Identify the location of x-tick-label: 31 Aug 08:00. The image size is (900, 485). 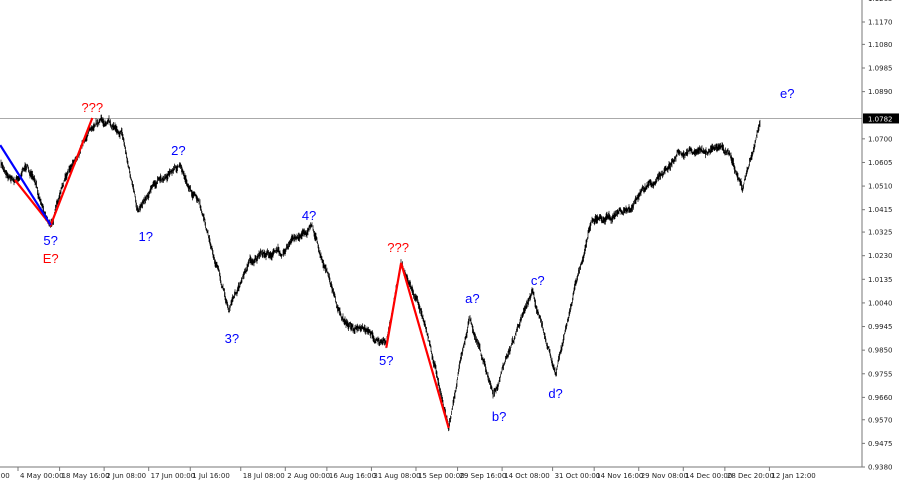
(396, 476).